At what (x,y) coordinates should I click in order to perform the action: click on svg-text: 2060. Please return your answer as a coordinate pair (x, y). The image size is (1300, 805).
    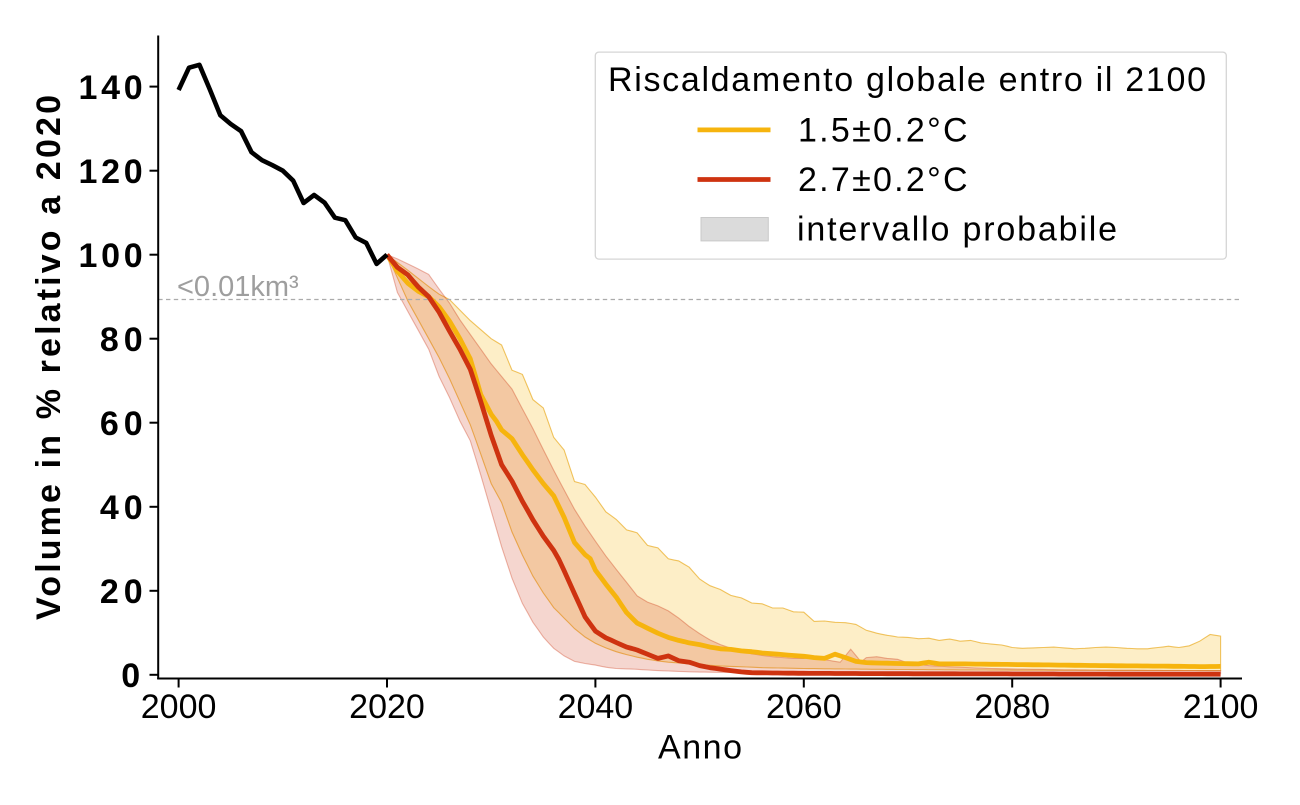
    Looking at the image, I should click on (804, 707).